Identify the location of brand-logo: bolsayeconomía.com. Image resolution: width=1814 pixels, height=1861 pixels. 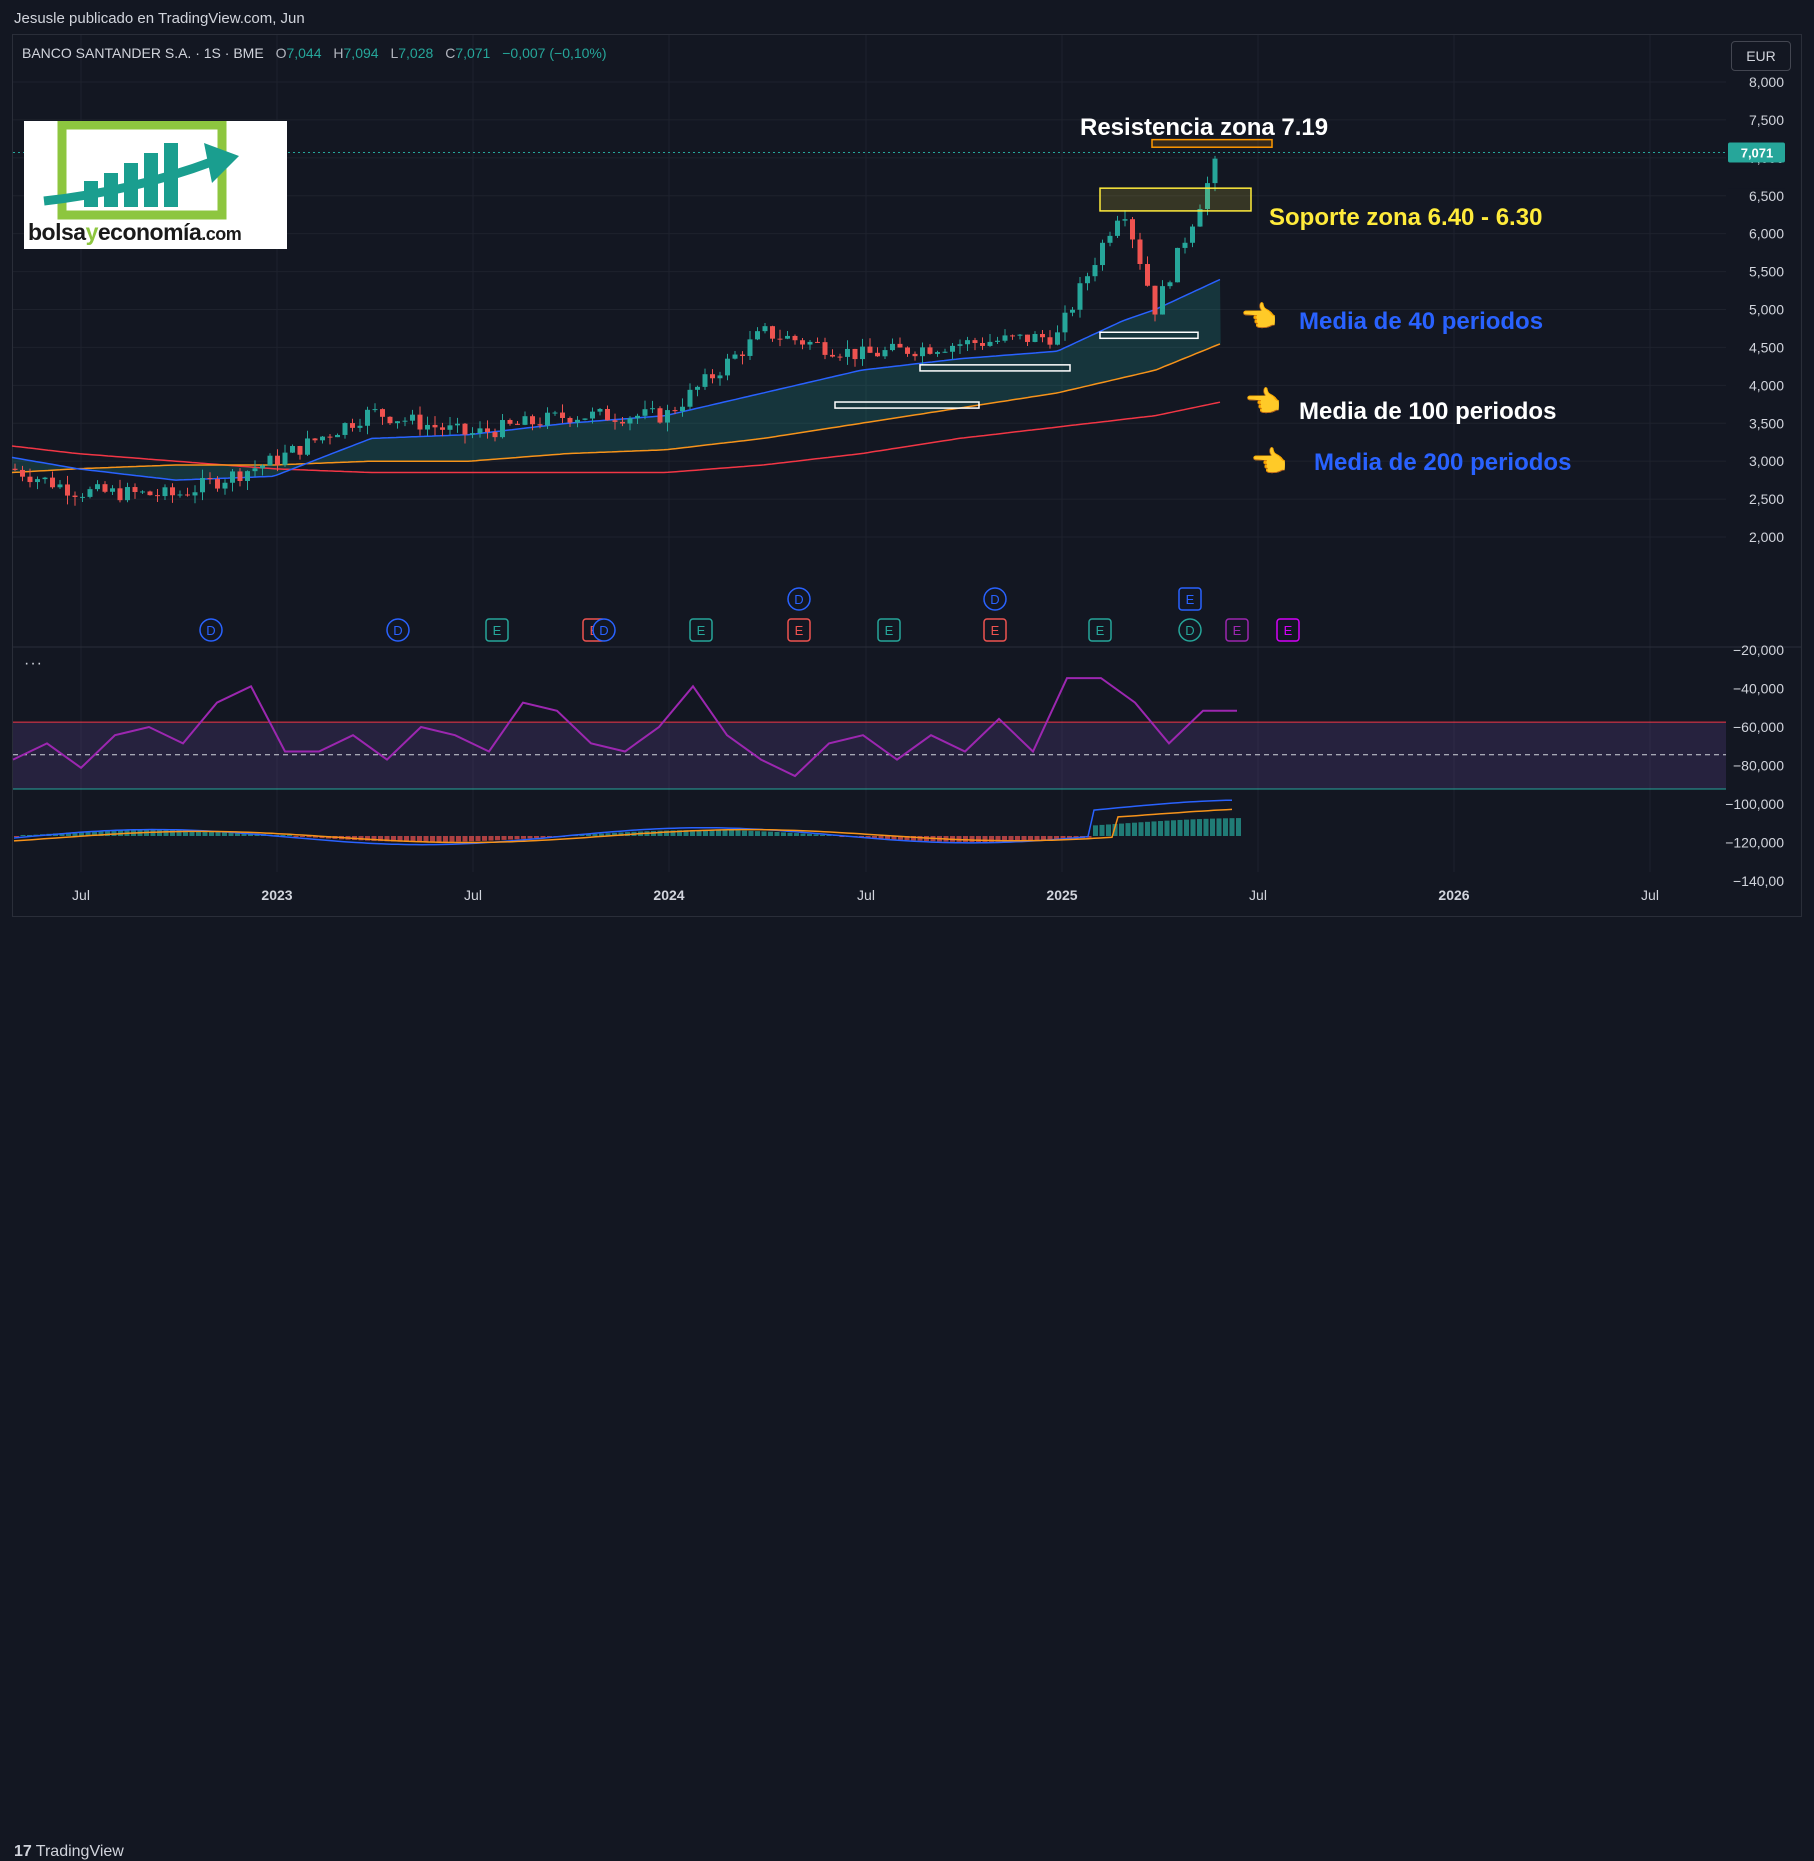
(155, 184).